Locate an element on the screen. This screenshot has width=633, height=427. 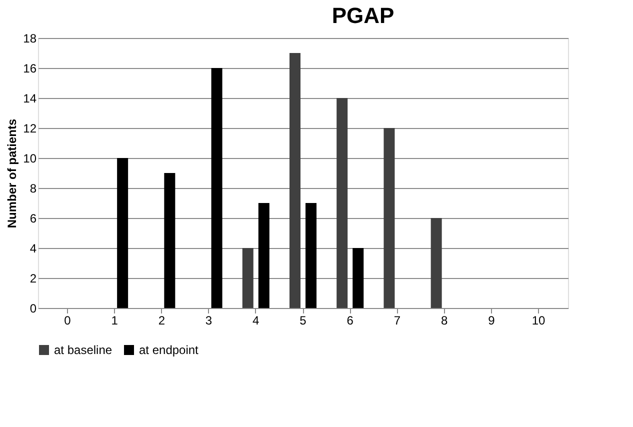
y-tick-label: 14 is located at coordinates (30, 99).